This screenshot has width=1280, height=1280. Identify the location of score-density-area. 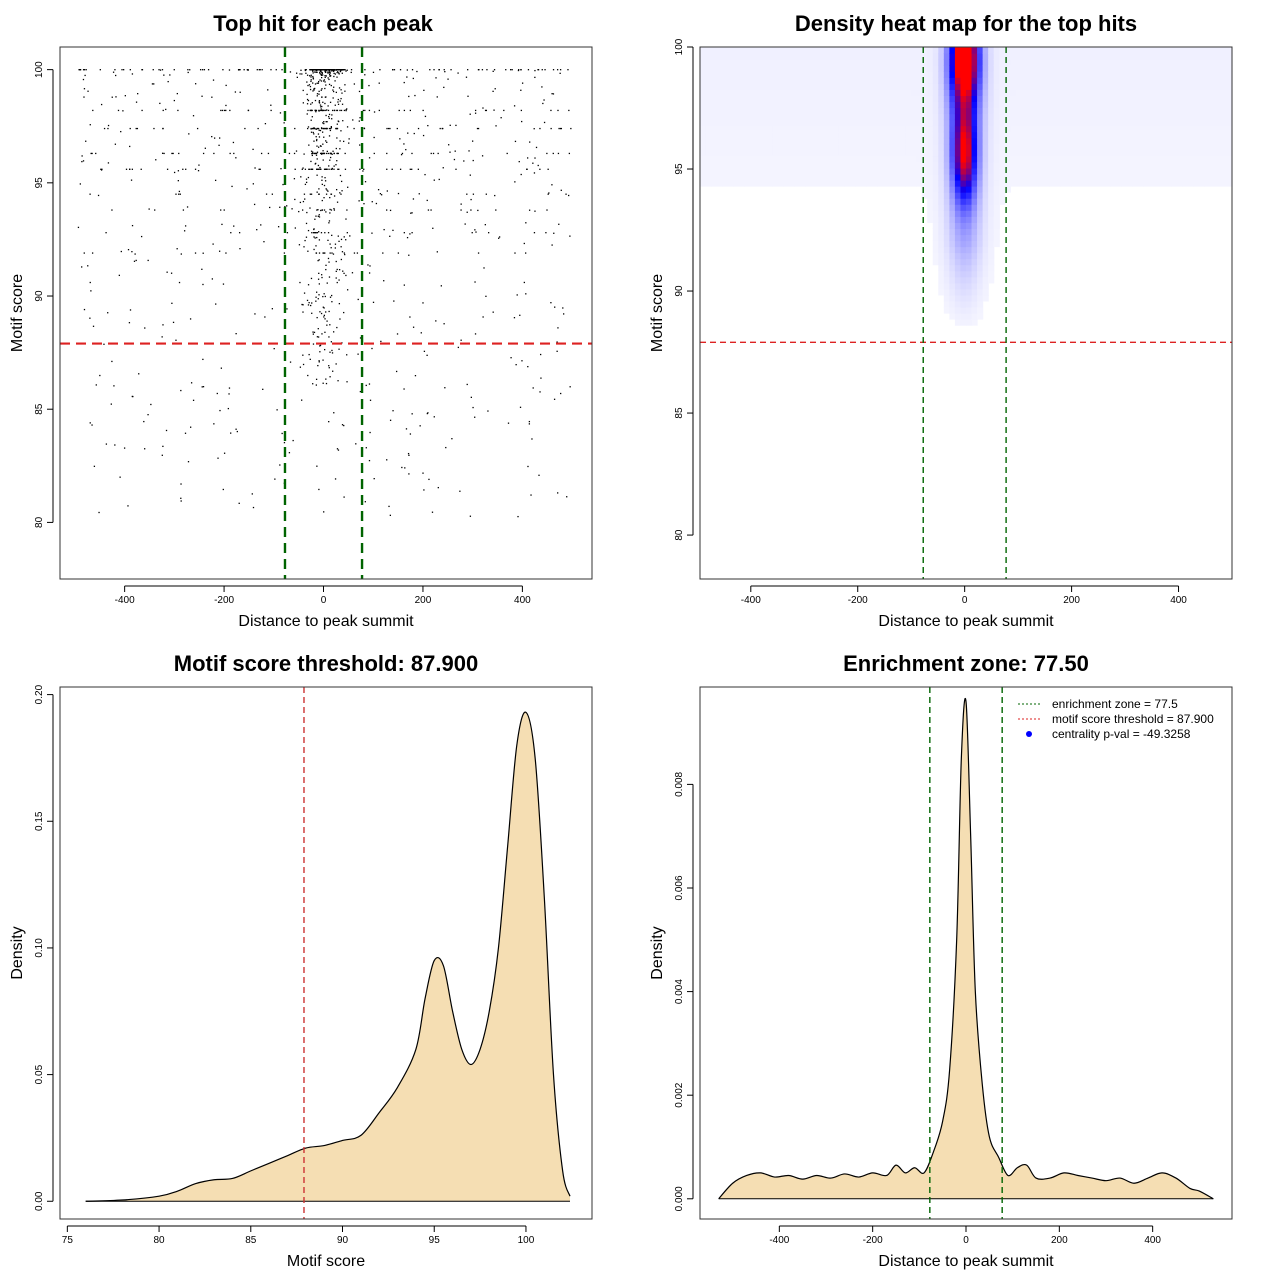
(327, 957).